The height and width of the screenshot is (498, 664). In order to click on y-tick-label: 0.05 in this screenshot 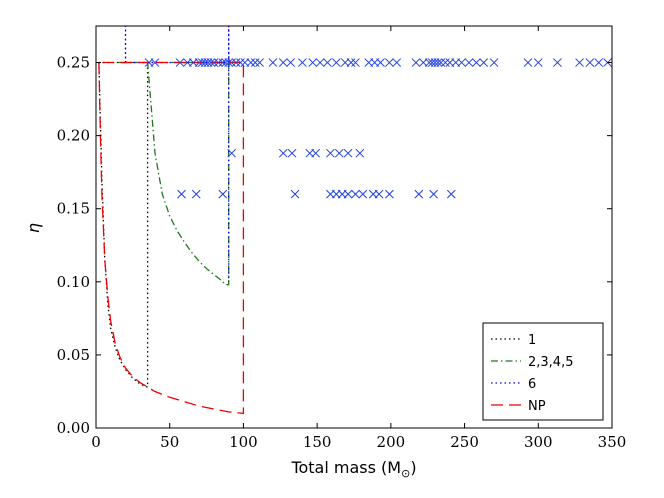, I will do `click(73, 355)`.